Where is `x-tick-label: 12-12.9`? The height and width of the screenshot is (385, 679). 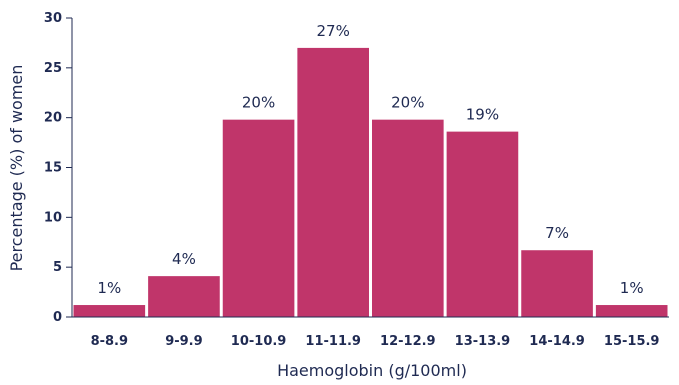 x-tick-label: 12-12.9 is located at coordinates (408, 341).